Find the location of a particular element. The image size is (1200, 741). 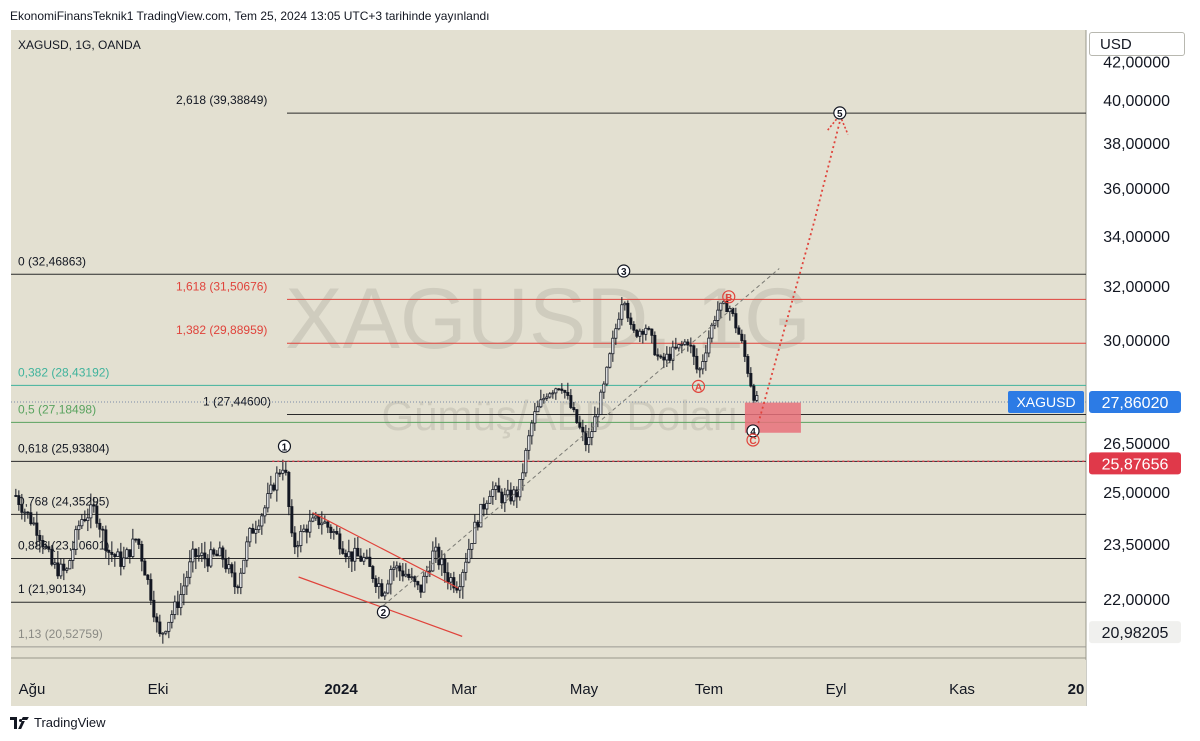

wave-label-2: 2 is located at coordinates (383, 612).